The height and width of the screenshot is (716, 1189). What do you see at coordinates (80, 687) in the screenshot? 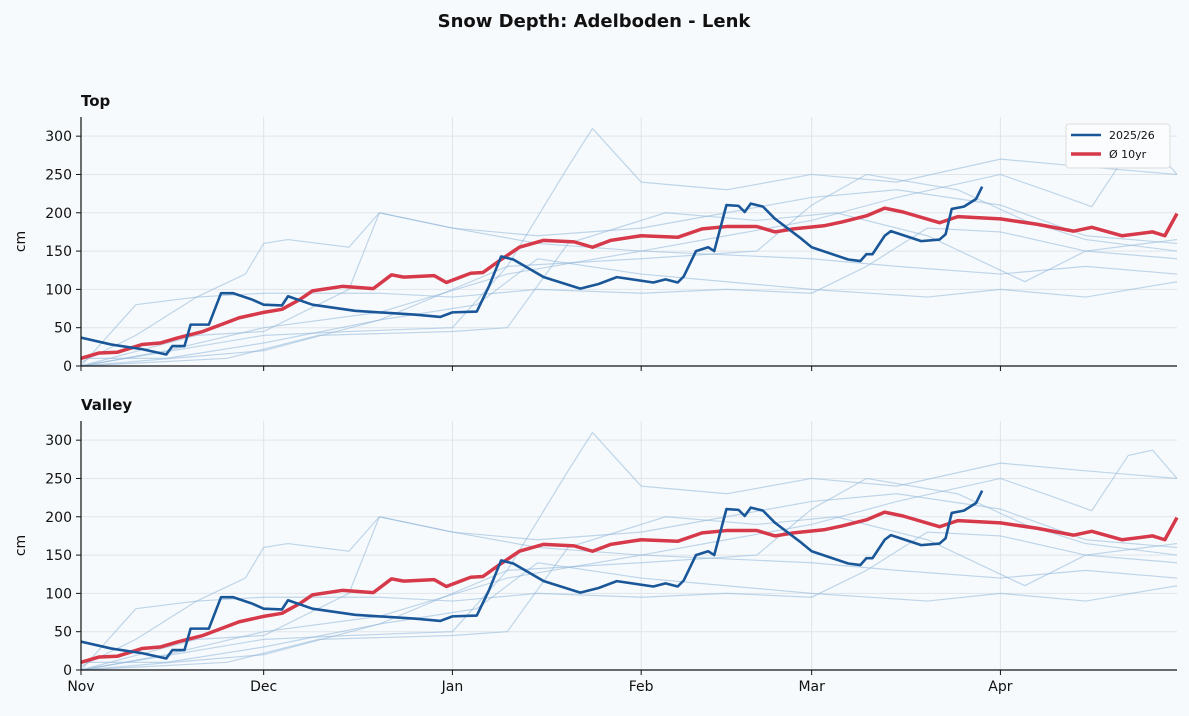
I see `x-tick-label: Nov` at bounding box center [80, 687].